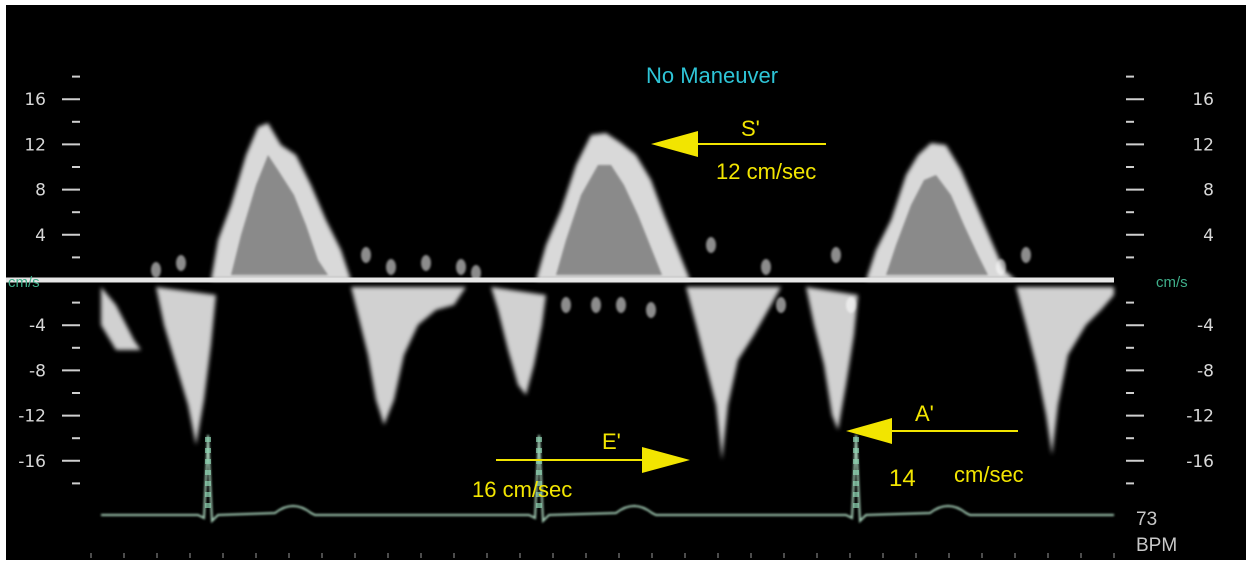 This screenshot has width=1256, height=565. Describe the element at coordinates (924, 413) in the screenshot. I see `a-prime-label: A'` at that location.